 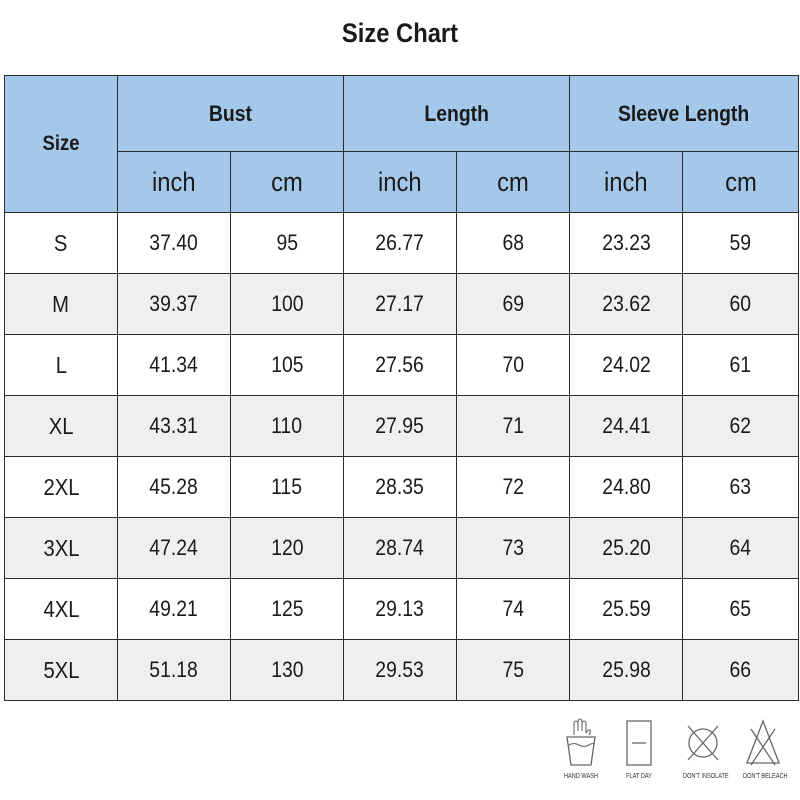 What do you see at coordinates (513, 304) in the screenshot?
I see `value-cell: 69` at bounding box center [513, 304].